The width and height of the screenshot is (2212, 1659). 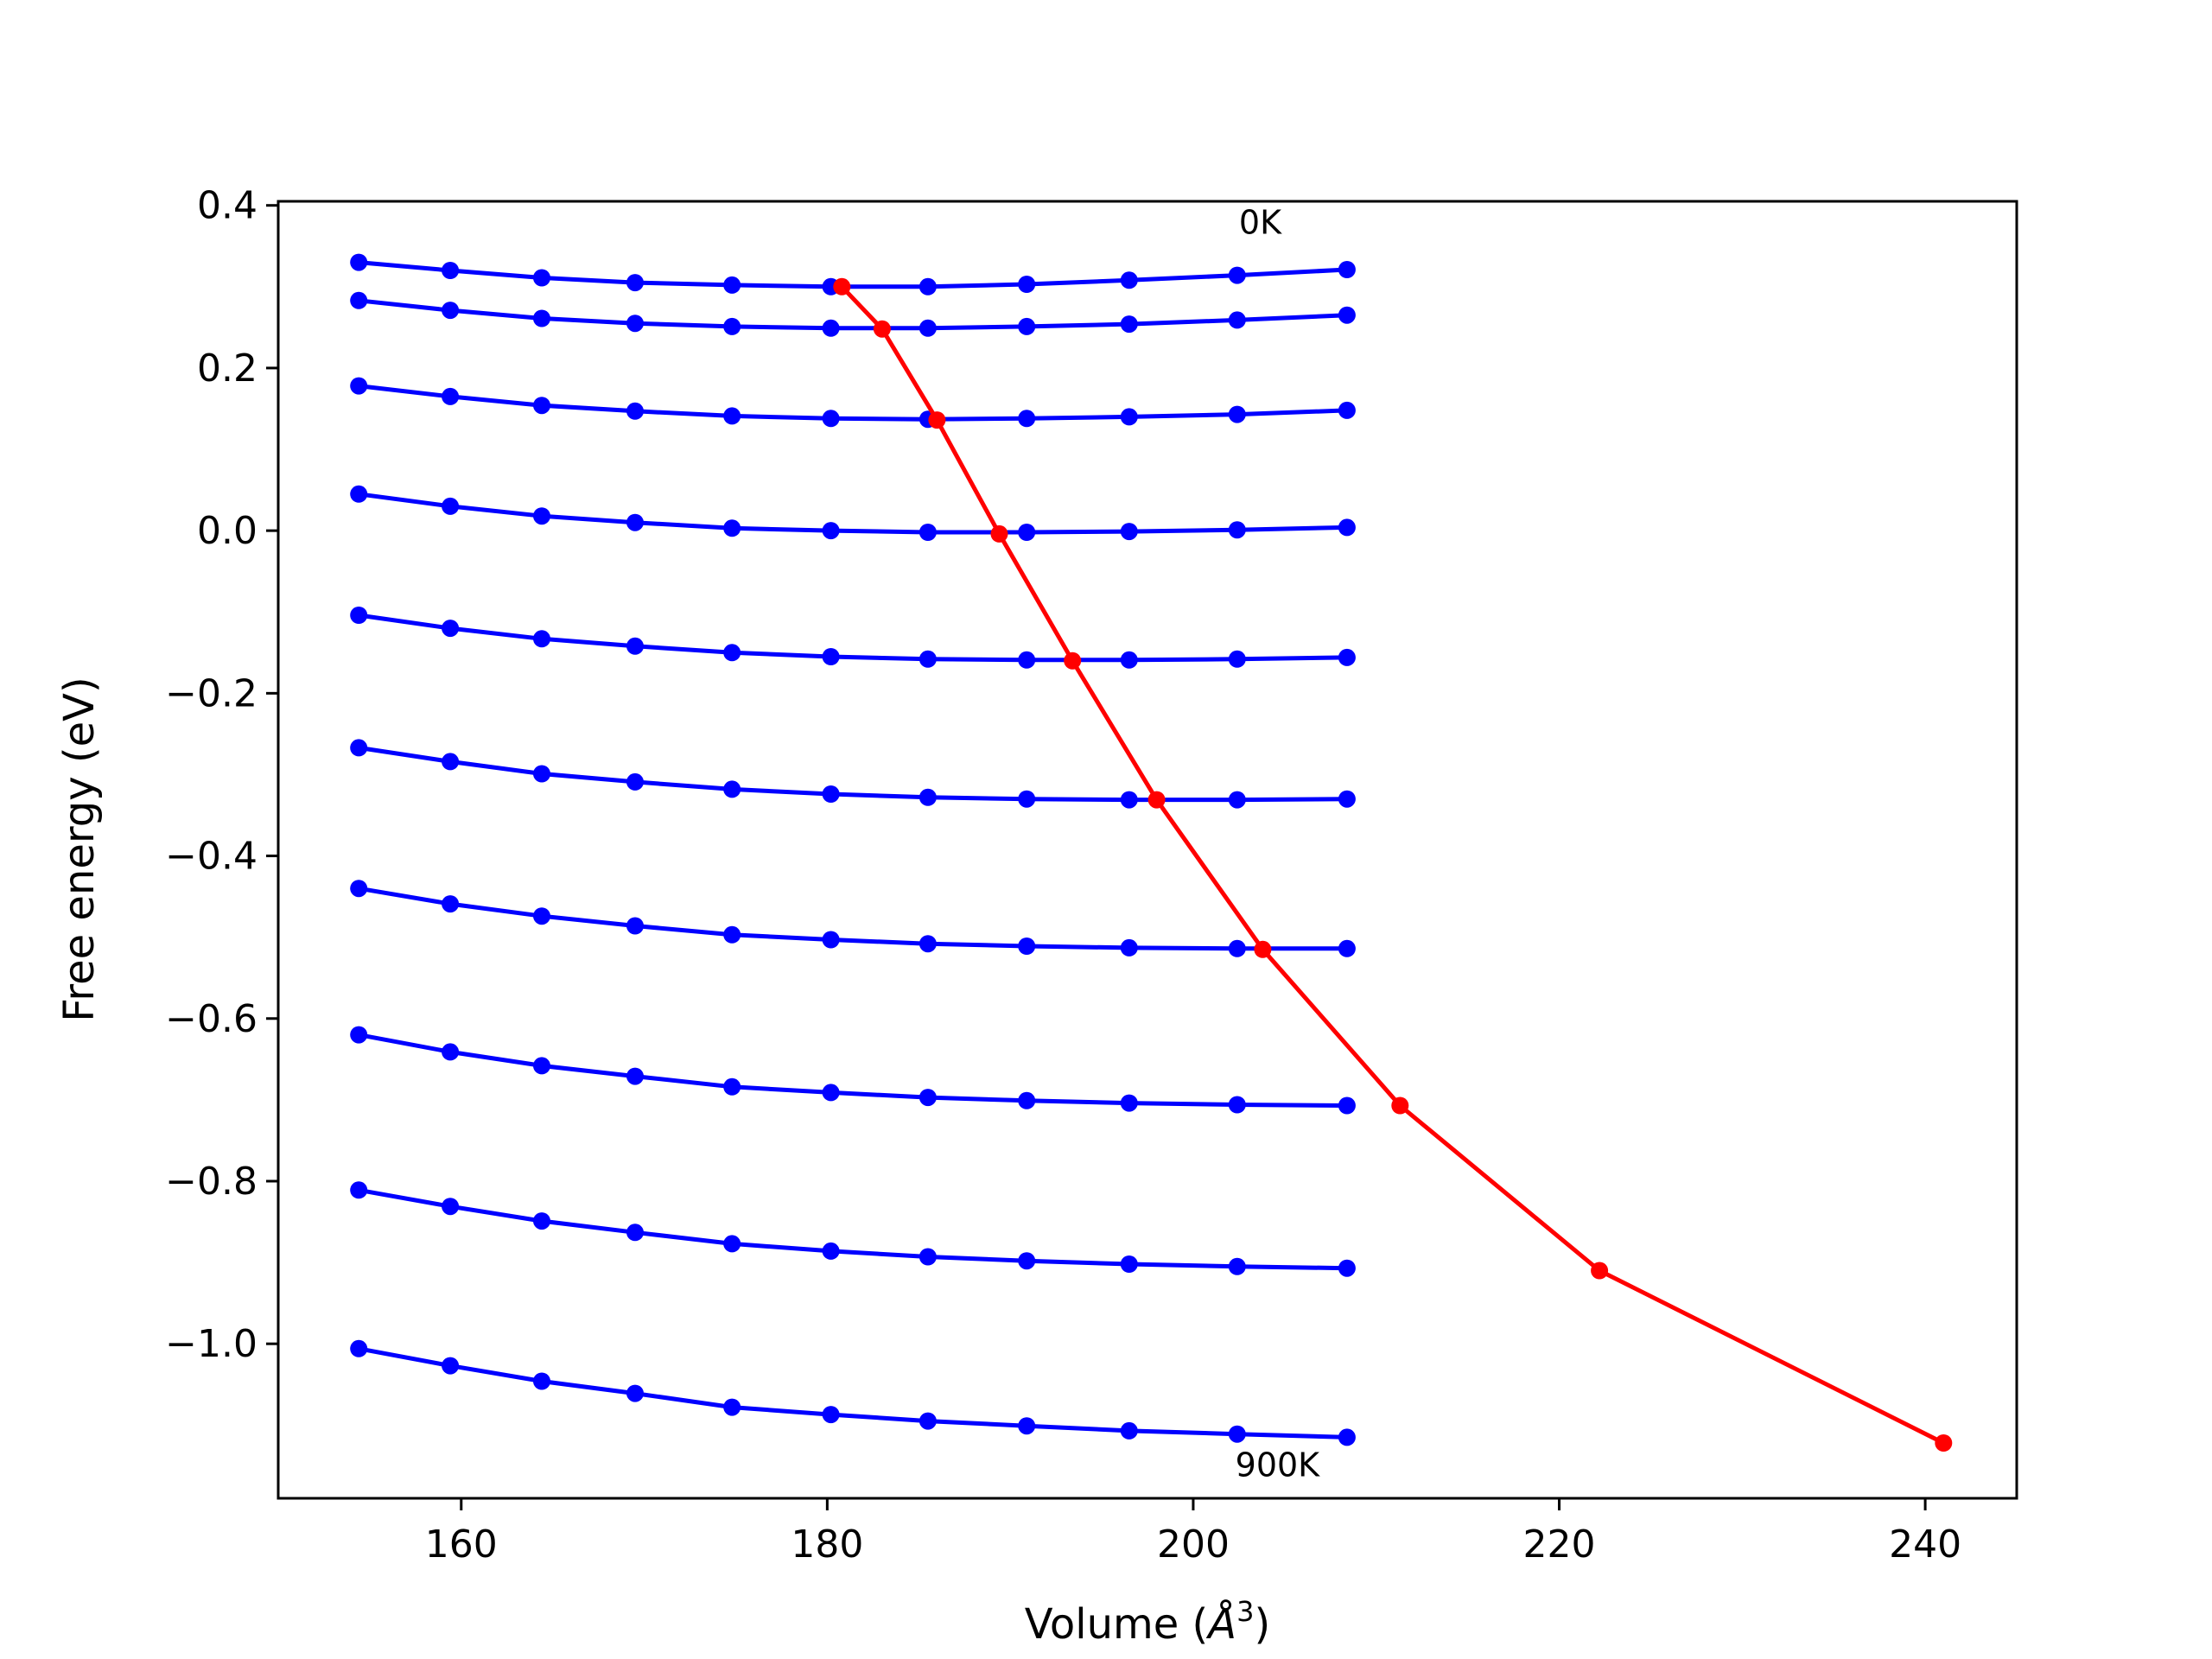 What do you see at coordinates (1117, 1624) in the screenshot?
I see `x-axis-label-text: Volume (` at bounding box center [1117, 1624].